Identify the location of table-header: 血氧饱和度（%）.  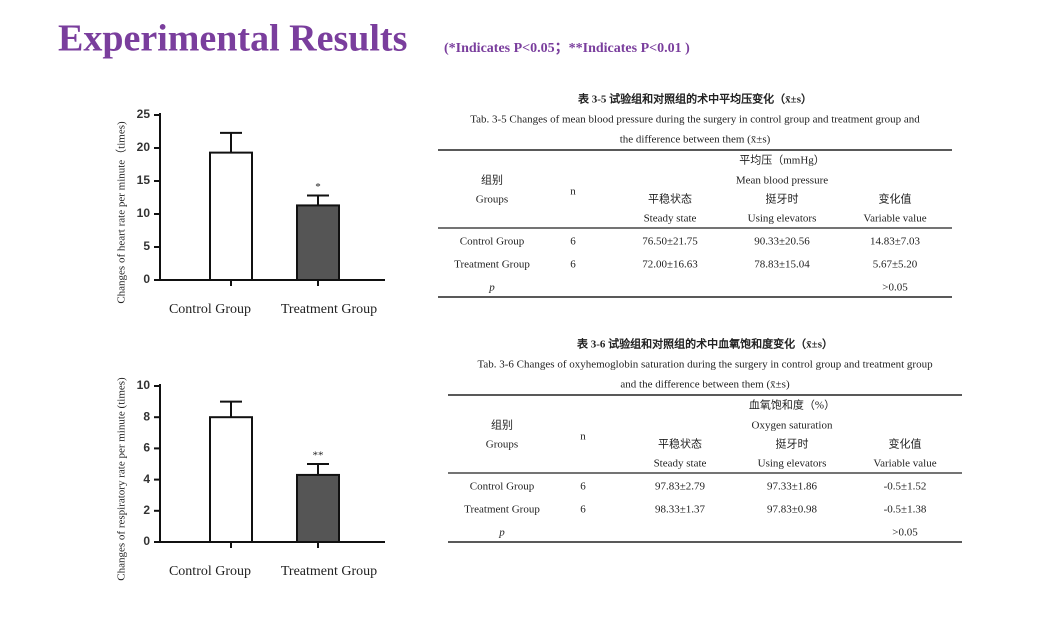
(792, 405).